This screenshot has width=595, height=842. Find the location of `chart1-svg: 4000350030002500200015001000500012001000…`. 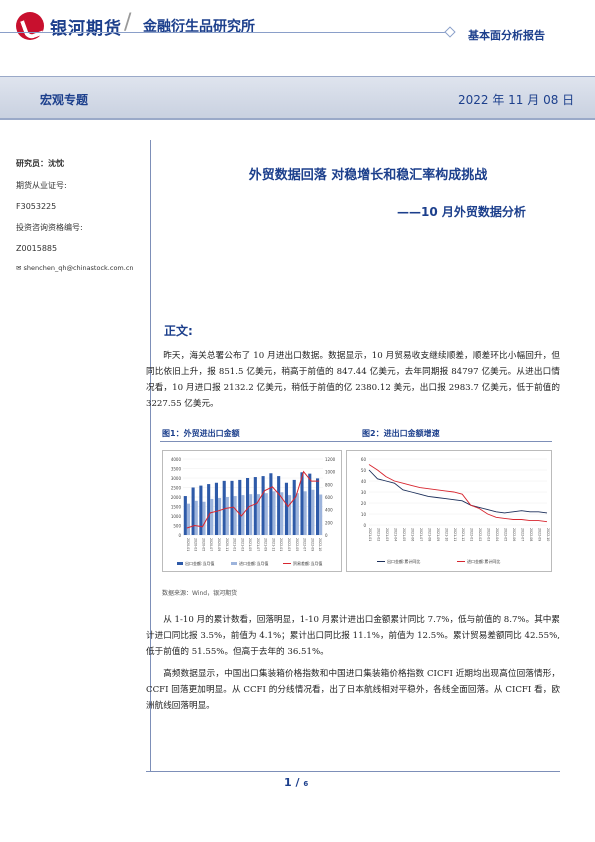

chart1-svg: 4000350030002500200015001000500012001000… is located at coordinates (253, 511).